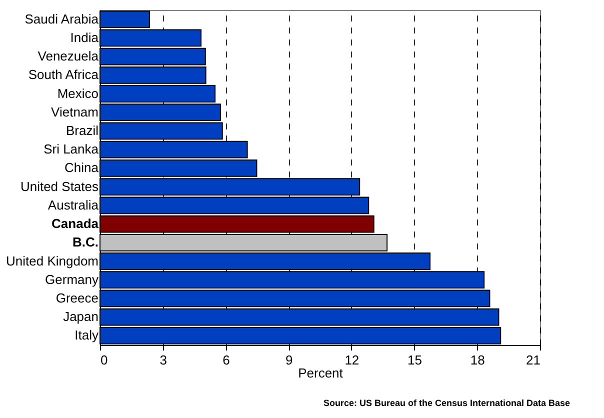 The image size is (604, 418). What do you see at coordinates (226, 360) in the screenshot?
I see `x-tick-label: 6` at bounding box center [226, 360].